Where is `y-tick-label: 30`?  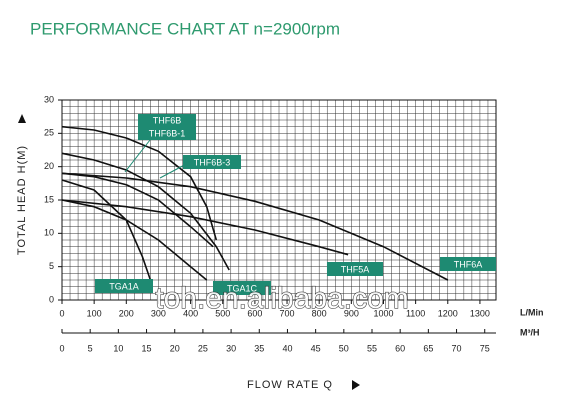
y-tick-label: 30 is located at coordinates (49, 99).